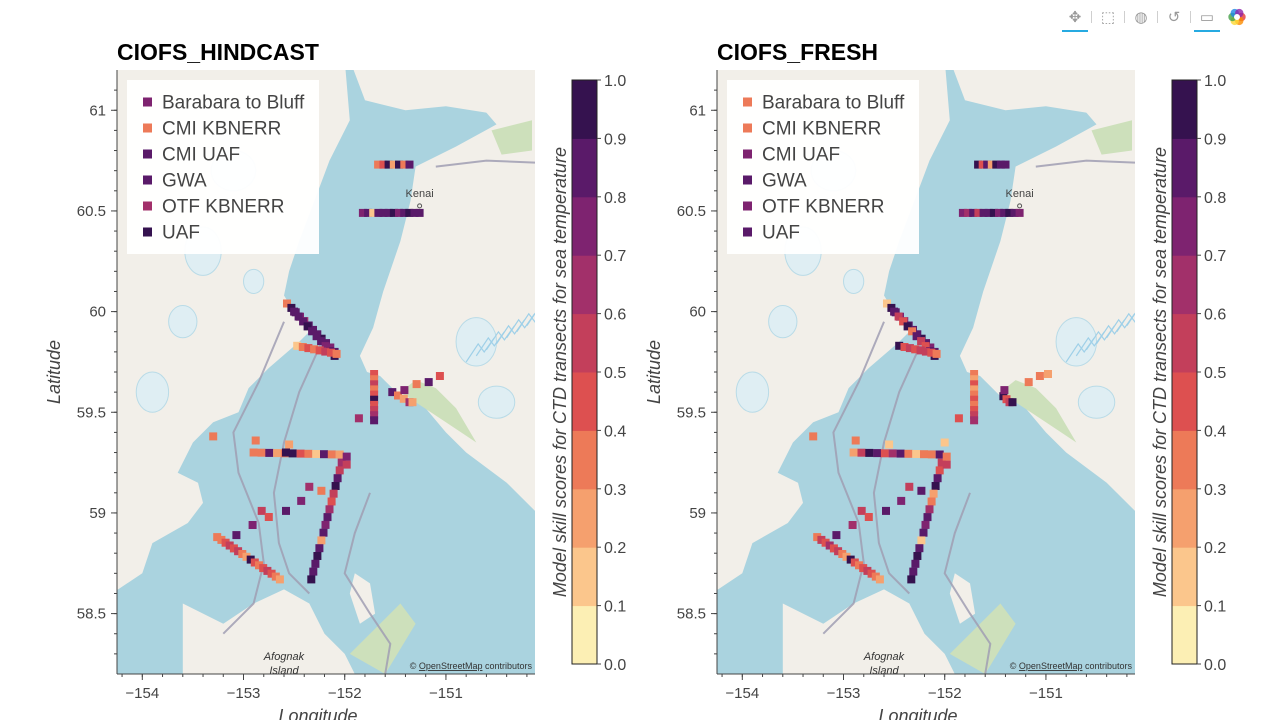 This screenshot has width=1280, height=720. I want to click on box-zoom-icon: ⬚, so click(1108, 17).